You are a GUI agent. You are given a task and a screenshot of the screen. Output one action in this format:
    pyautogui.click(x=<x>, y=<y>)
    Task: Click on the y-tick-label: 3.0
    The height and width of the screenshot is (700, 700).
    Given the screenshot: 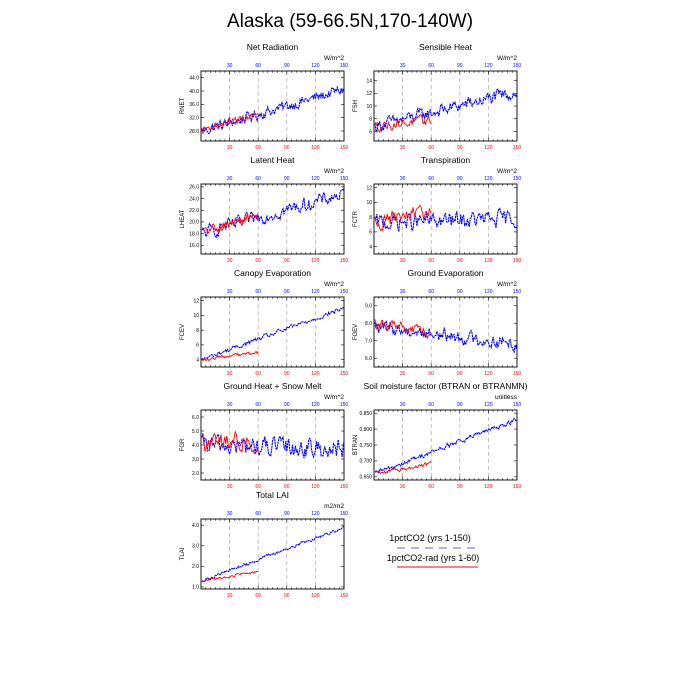 What is the action you would take?
    pyautogui.click(x=195, y=460)
    